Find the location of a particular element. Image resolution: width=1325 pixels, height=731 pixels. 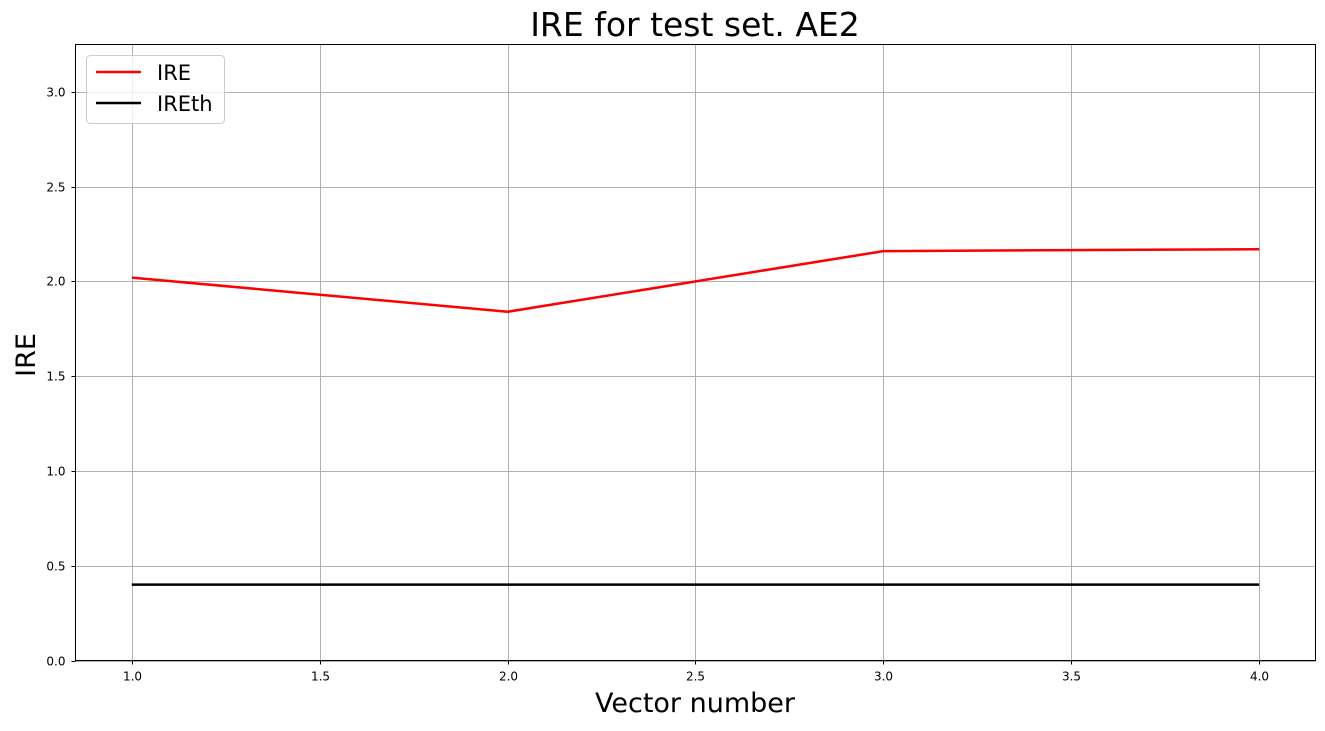

chart-title: IRE for test set. AE2 is located at coordinates (695, 24).